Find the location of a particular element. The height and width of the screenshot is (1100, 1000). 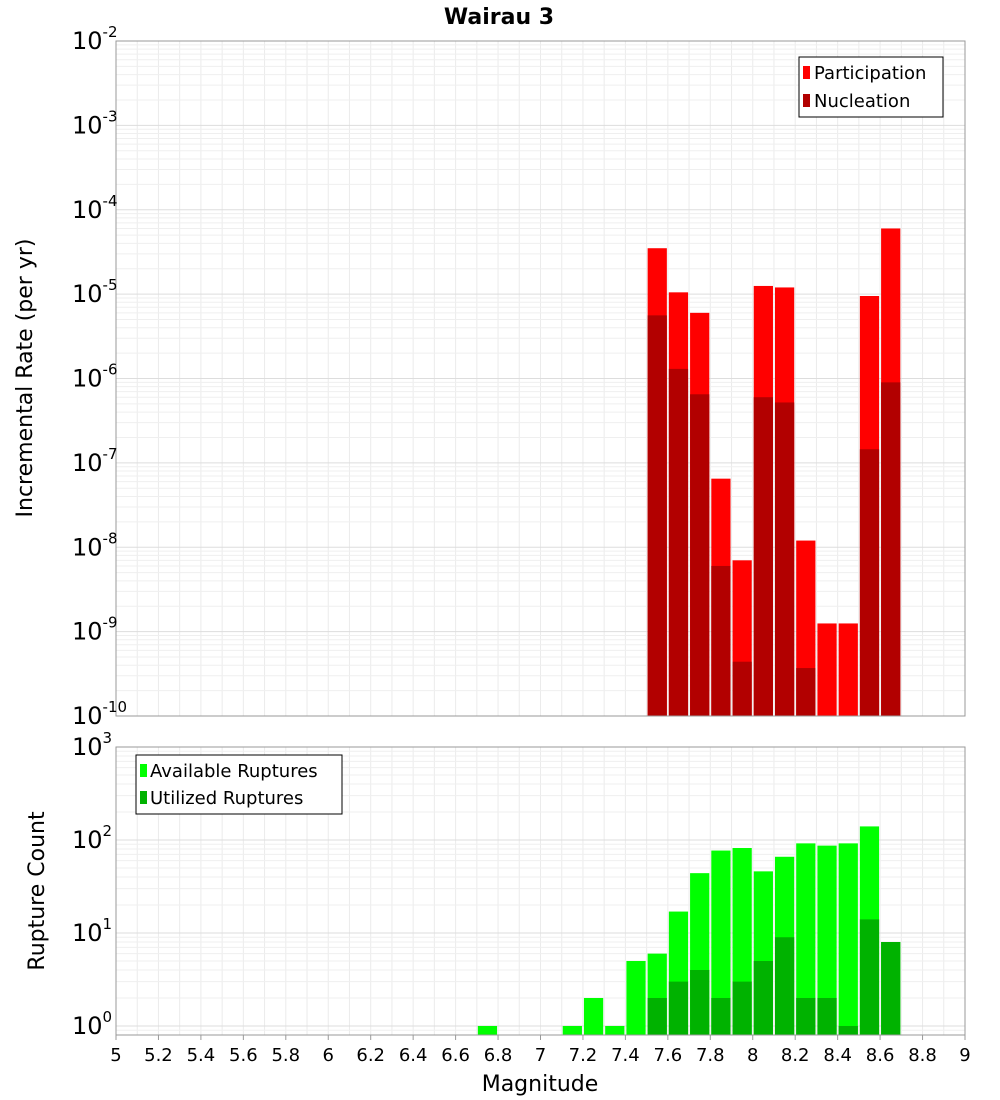

y-tick-label: 10⁻⁸ is located at coordinates (95, 545).